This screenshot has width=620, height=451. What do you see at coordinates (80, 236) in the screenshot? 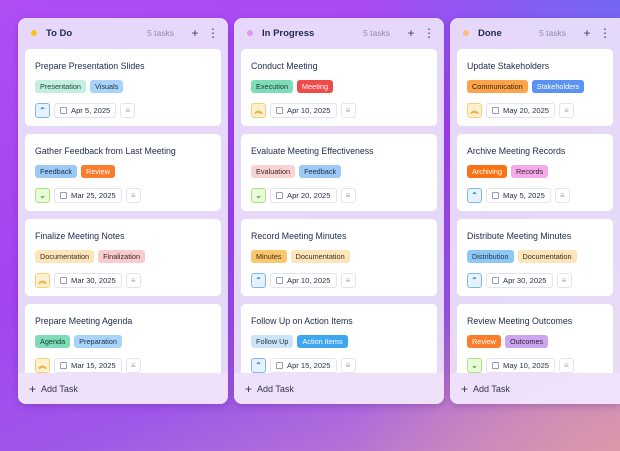
I see `task-title: Finalize Meeting Notes` at bounding box center [80, 236].